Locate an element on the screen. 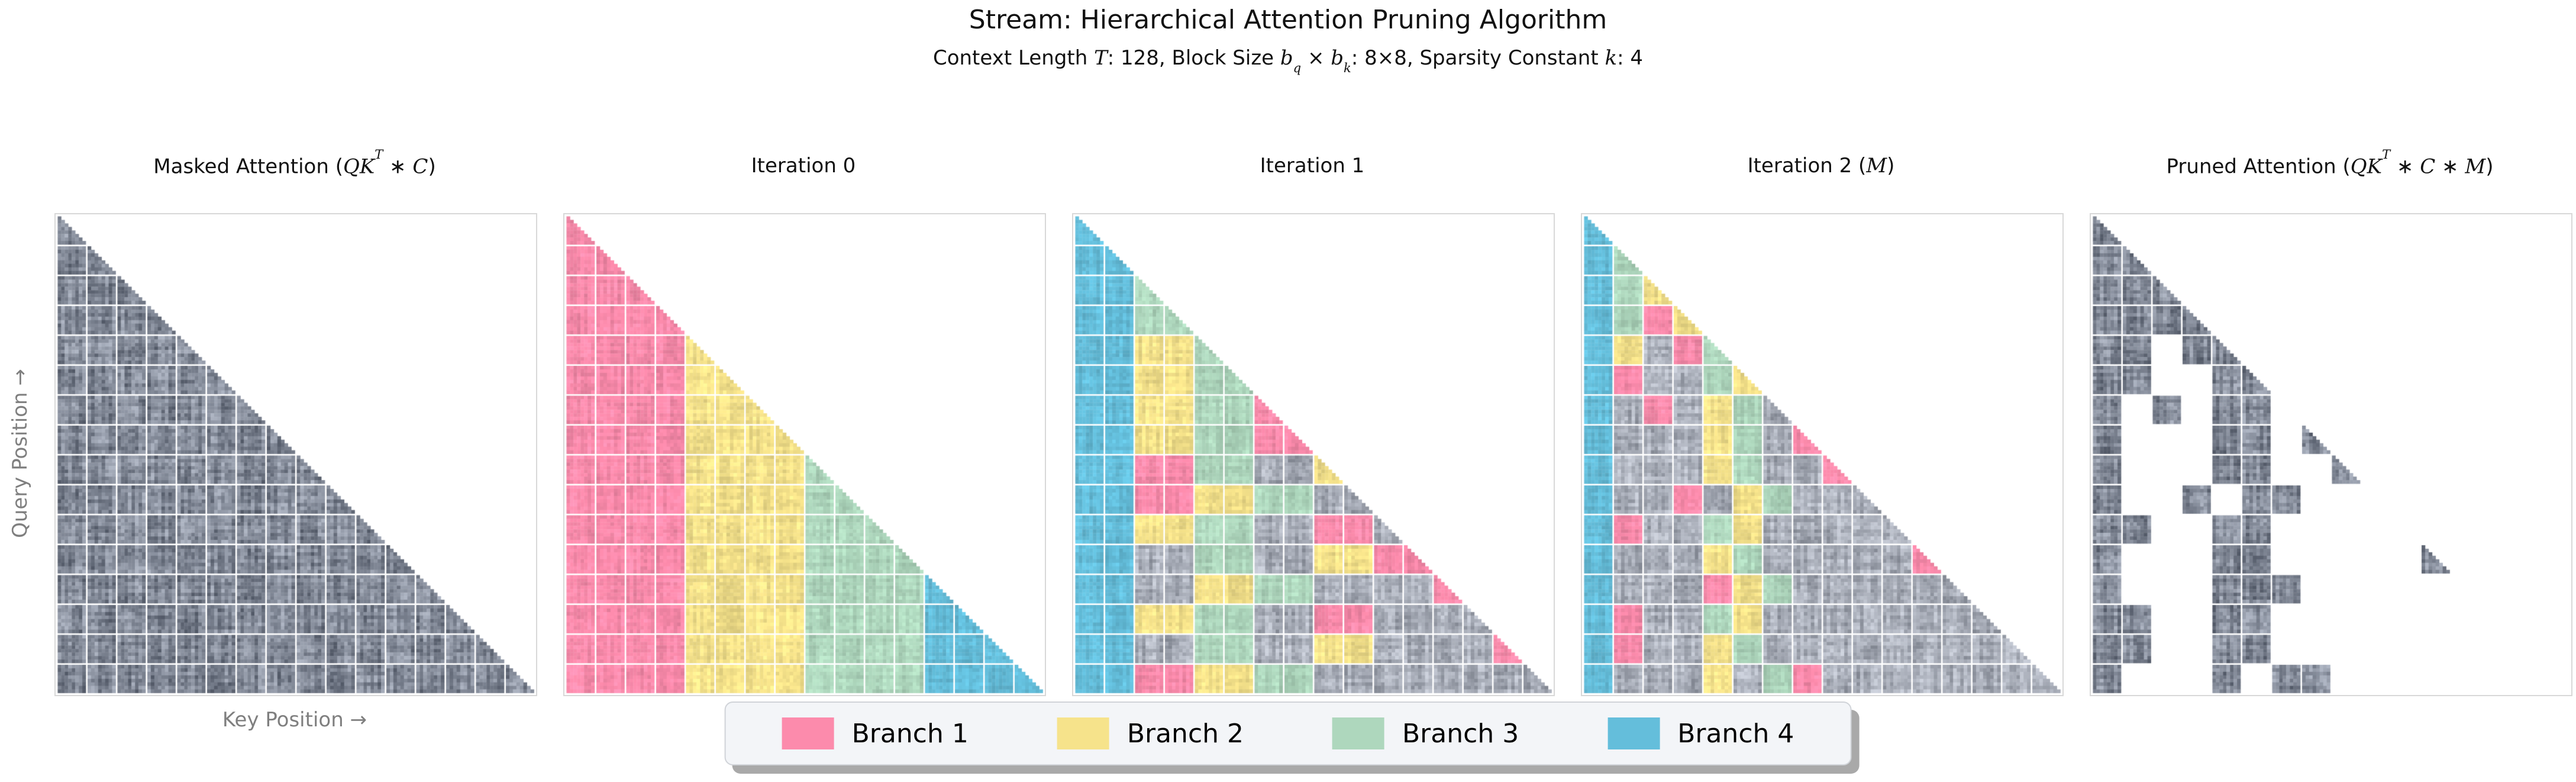 The image size is (2576, 782). text-segment: Pruned Attention ( is located at coordinates (2258, 167).